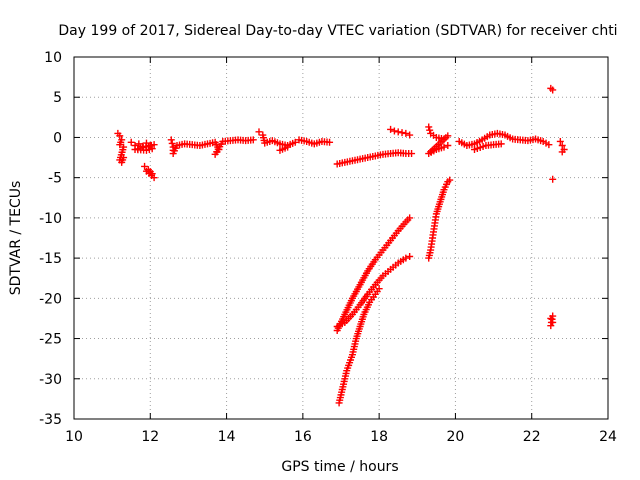  I want to click on y-tick-label: -5, so click(55, 179).